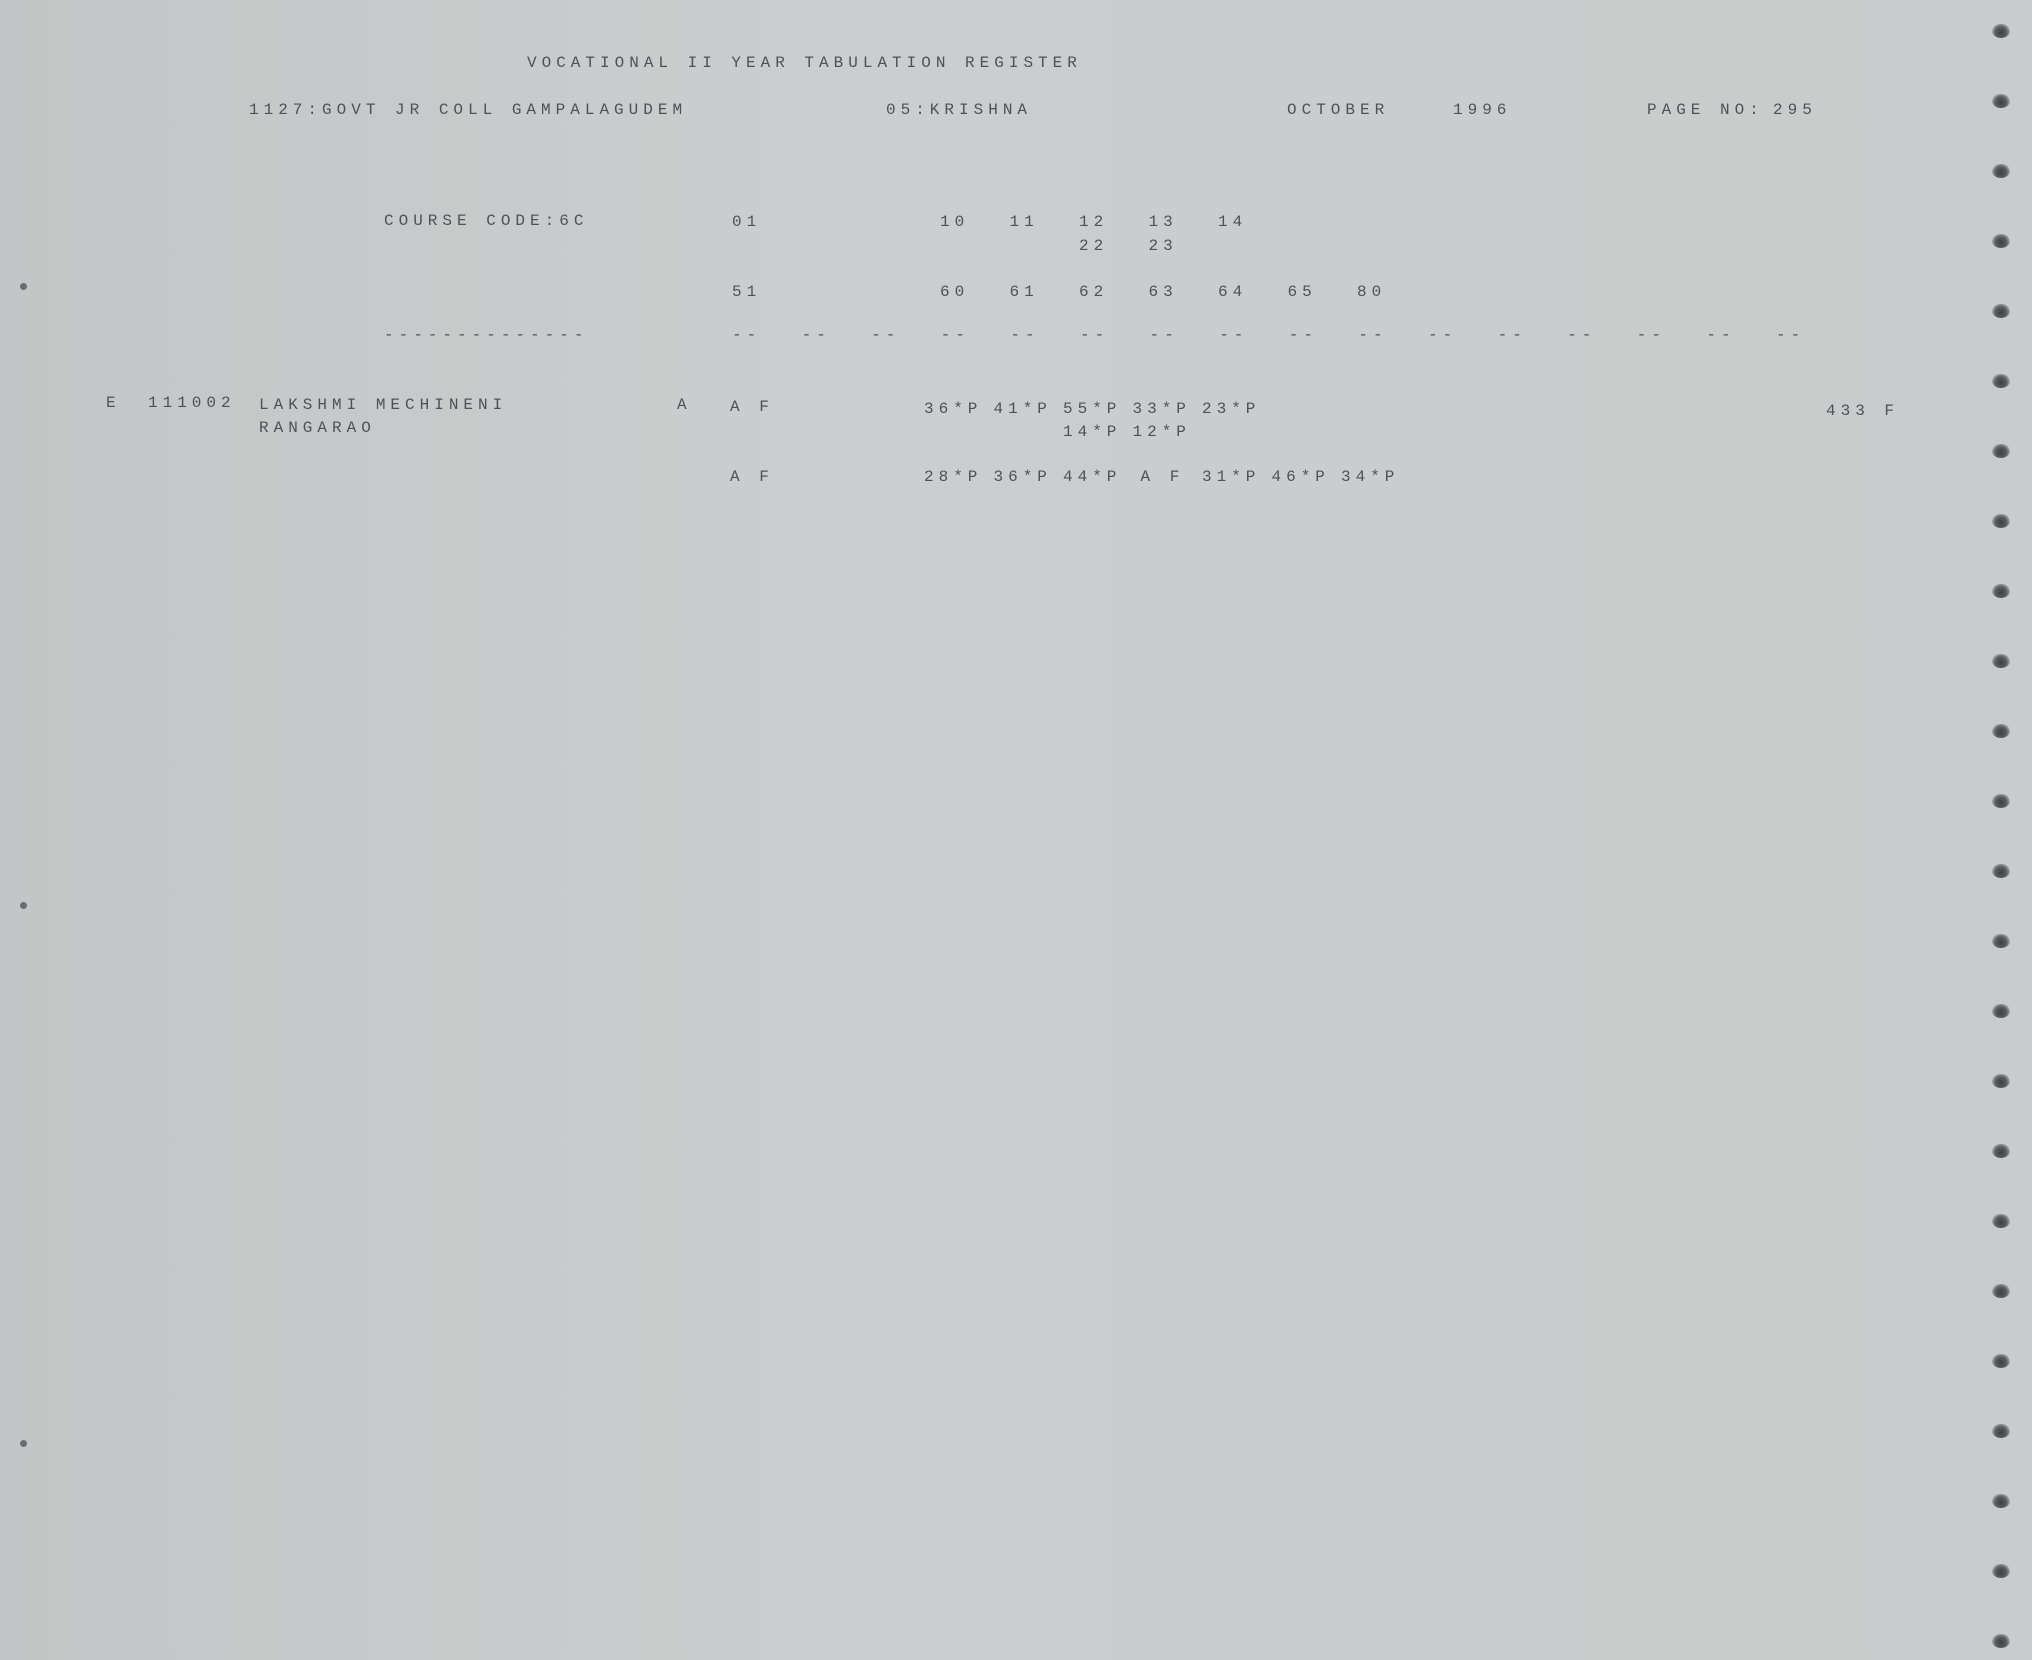  Describe the element at coordinates (752, 407) in the screenshot. I see `paper1-result: A F` at that location.